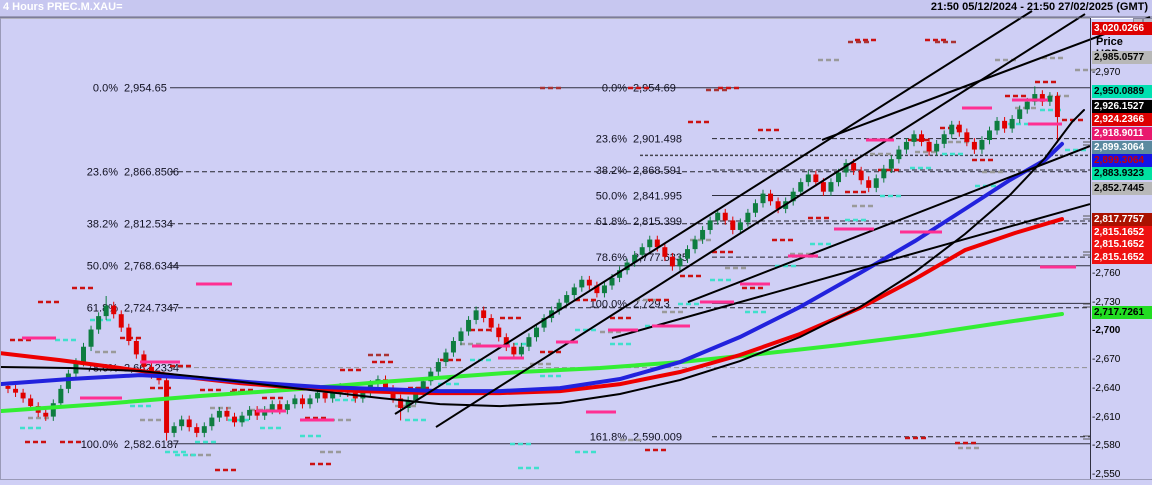 The image size is (1152, 485). I want to click on fib-pct-label: 0.0%, so click(614, 89).